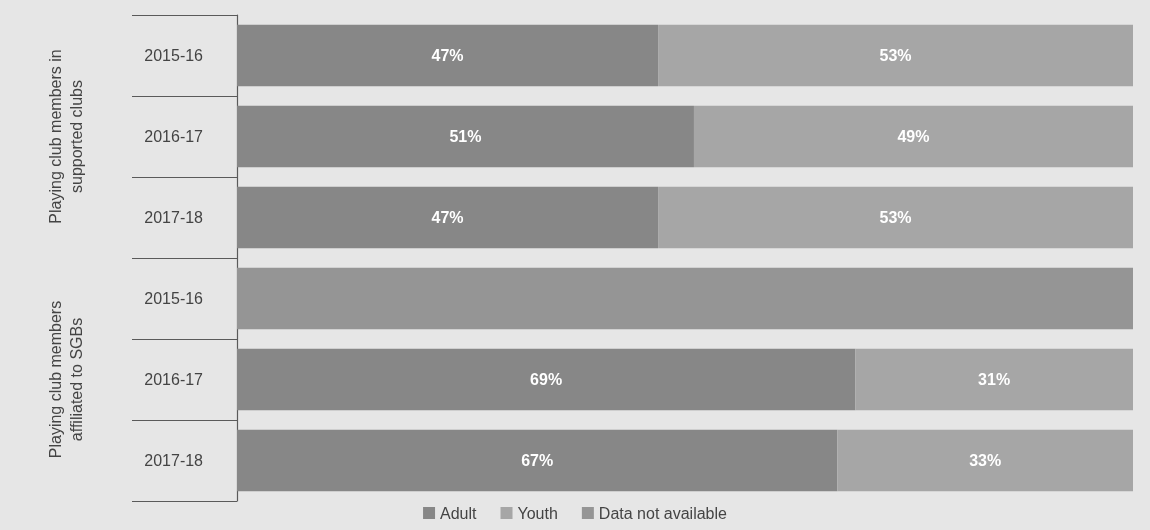 The height and width of the screenshot is (530, 1150). What do you see at coordinates (66, 379) in the screenshot?
I see `y-axis-title: Playing club members affiliated to SGBs` at bounding box center [66, 379].